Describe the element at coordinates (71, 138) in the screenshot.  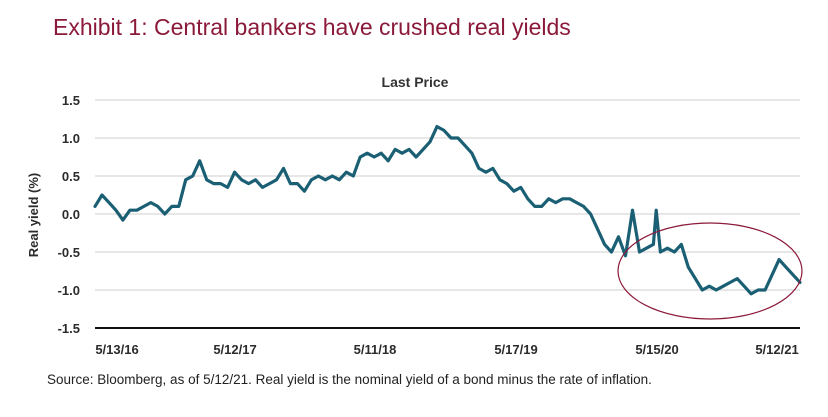
I see `y-tick-label: 1.0` at that location.